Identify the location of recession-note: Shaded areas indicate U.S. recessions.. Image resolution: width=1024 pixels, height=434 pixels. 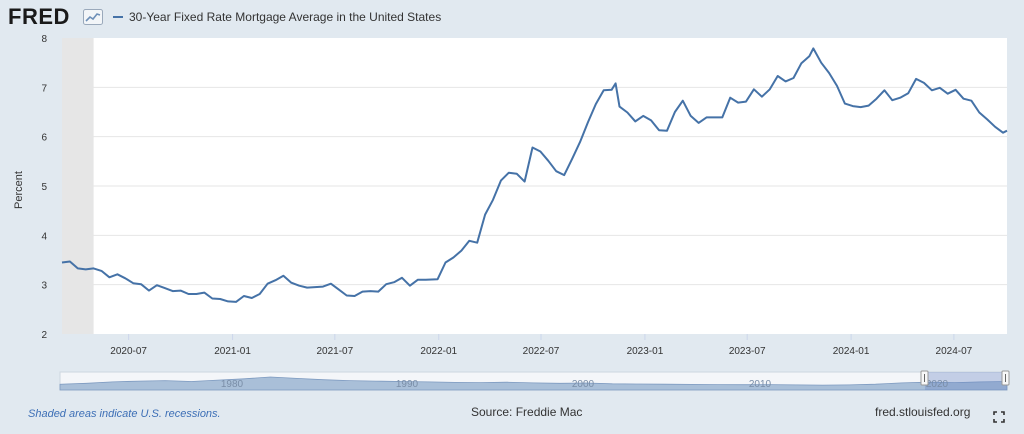
(124, 414).